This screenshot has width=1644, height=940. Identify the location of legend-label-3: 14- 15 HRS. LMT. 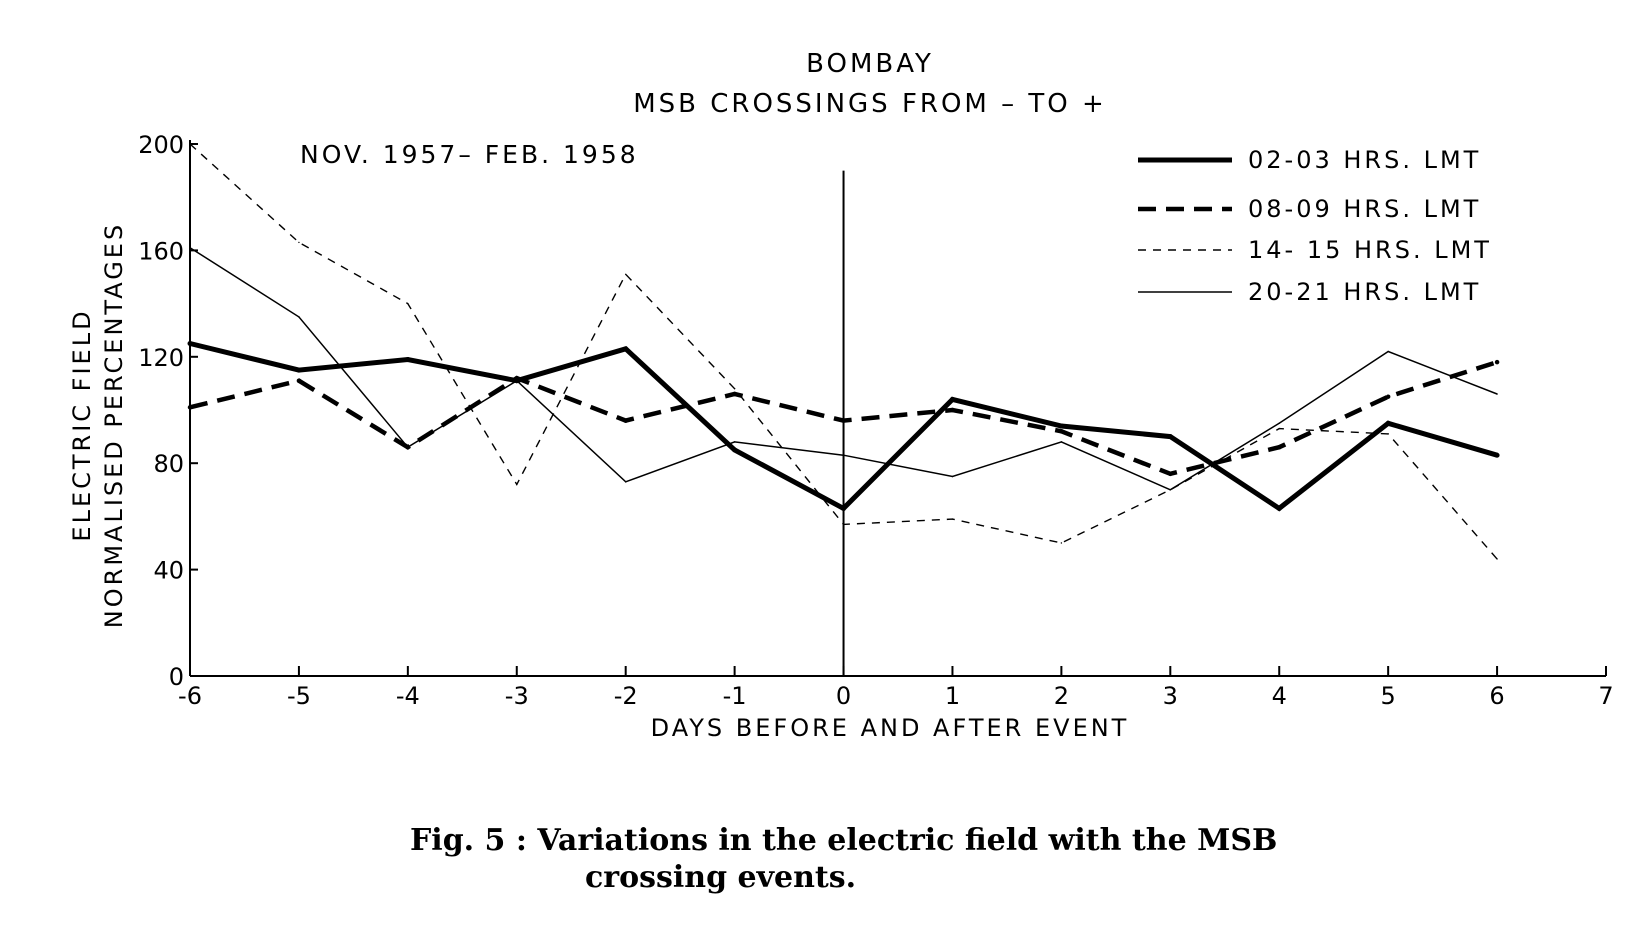
(1370, 250).